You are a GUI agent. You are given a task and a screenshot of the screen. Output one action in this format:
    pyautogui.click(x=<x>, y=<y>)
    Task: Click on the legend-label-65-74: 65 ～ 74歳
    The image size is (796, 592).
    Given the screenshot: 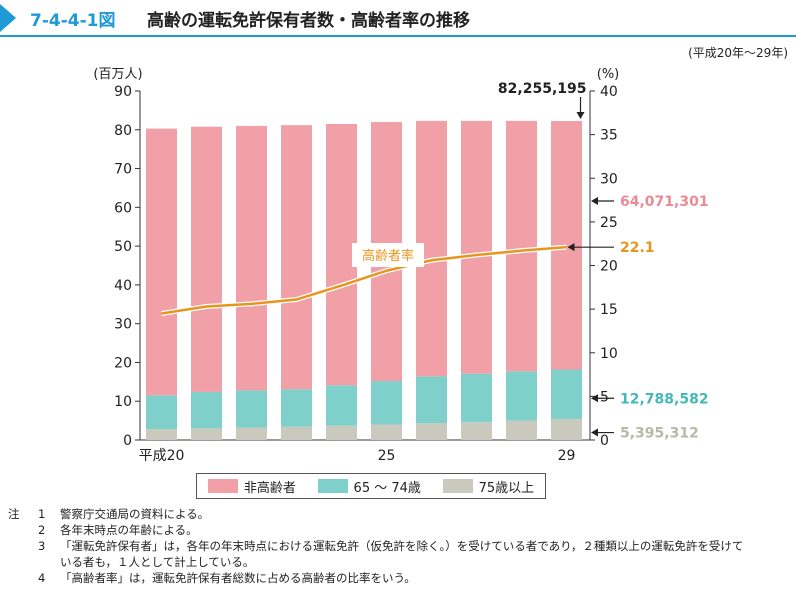 What is the action you would take?
    pyautogui.click(x=387, y=488)
    